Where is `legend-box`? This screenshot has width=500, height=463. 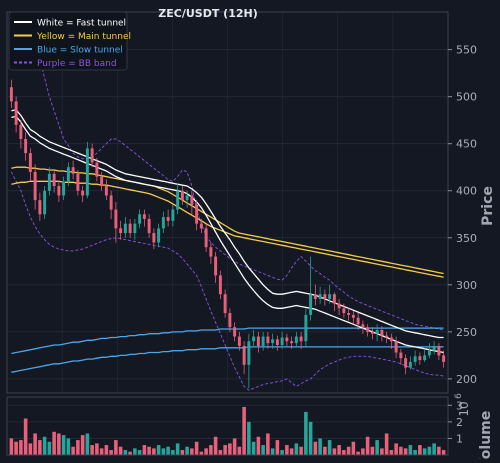
legend-box is located at coordinates (68, 41).